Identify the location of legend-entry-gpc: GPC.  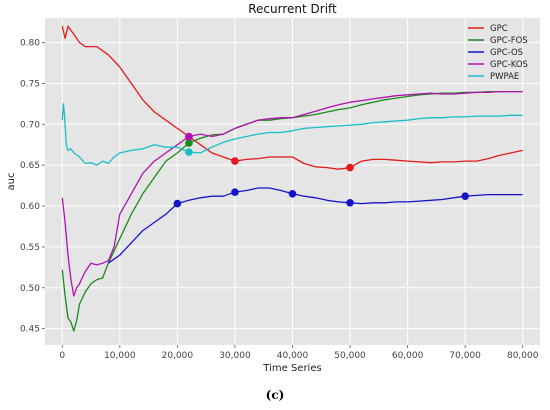
(499, 29).